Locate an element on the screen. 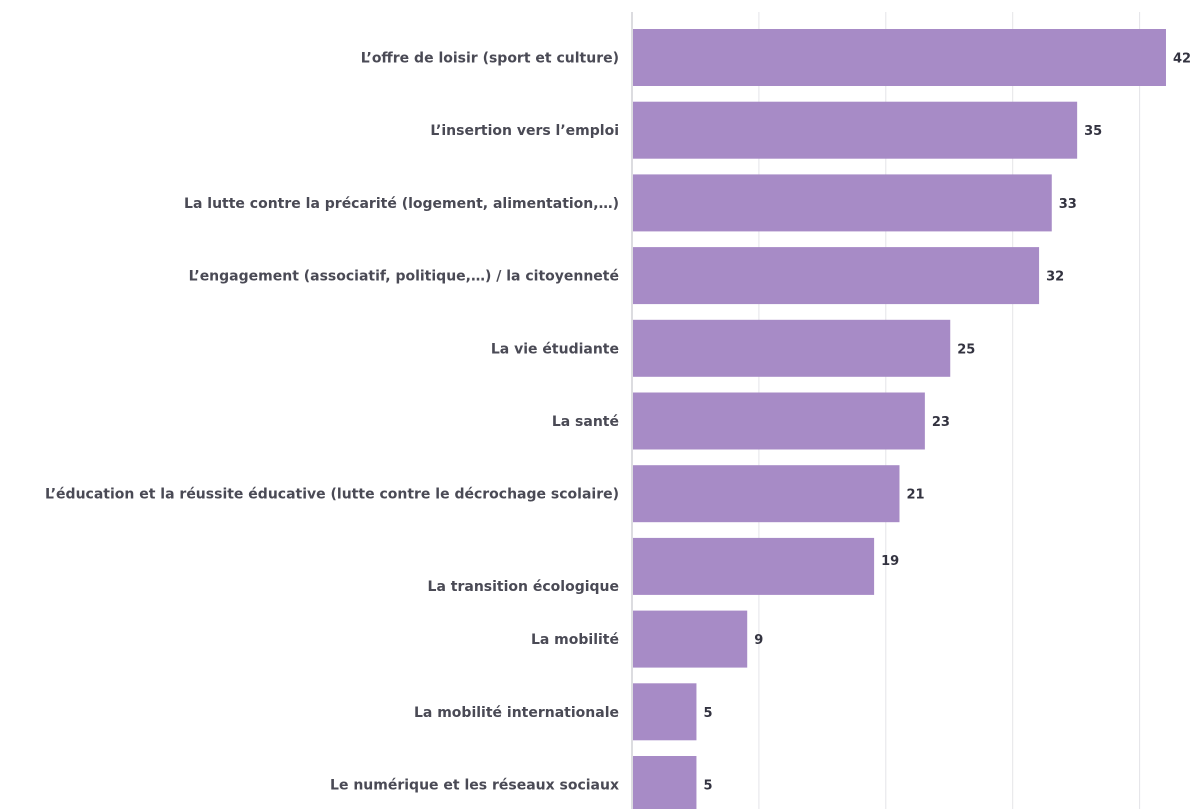 The width and height of the screenshot is (1201, 809). value-label-2: 35 is located at coordinates (1093, 131).